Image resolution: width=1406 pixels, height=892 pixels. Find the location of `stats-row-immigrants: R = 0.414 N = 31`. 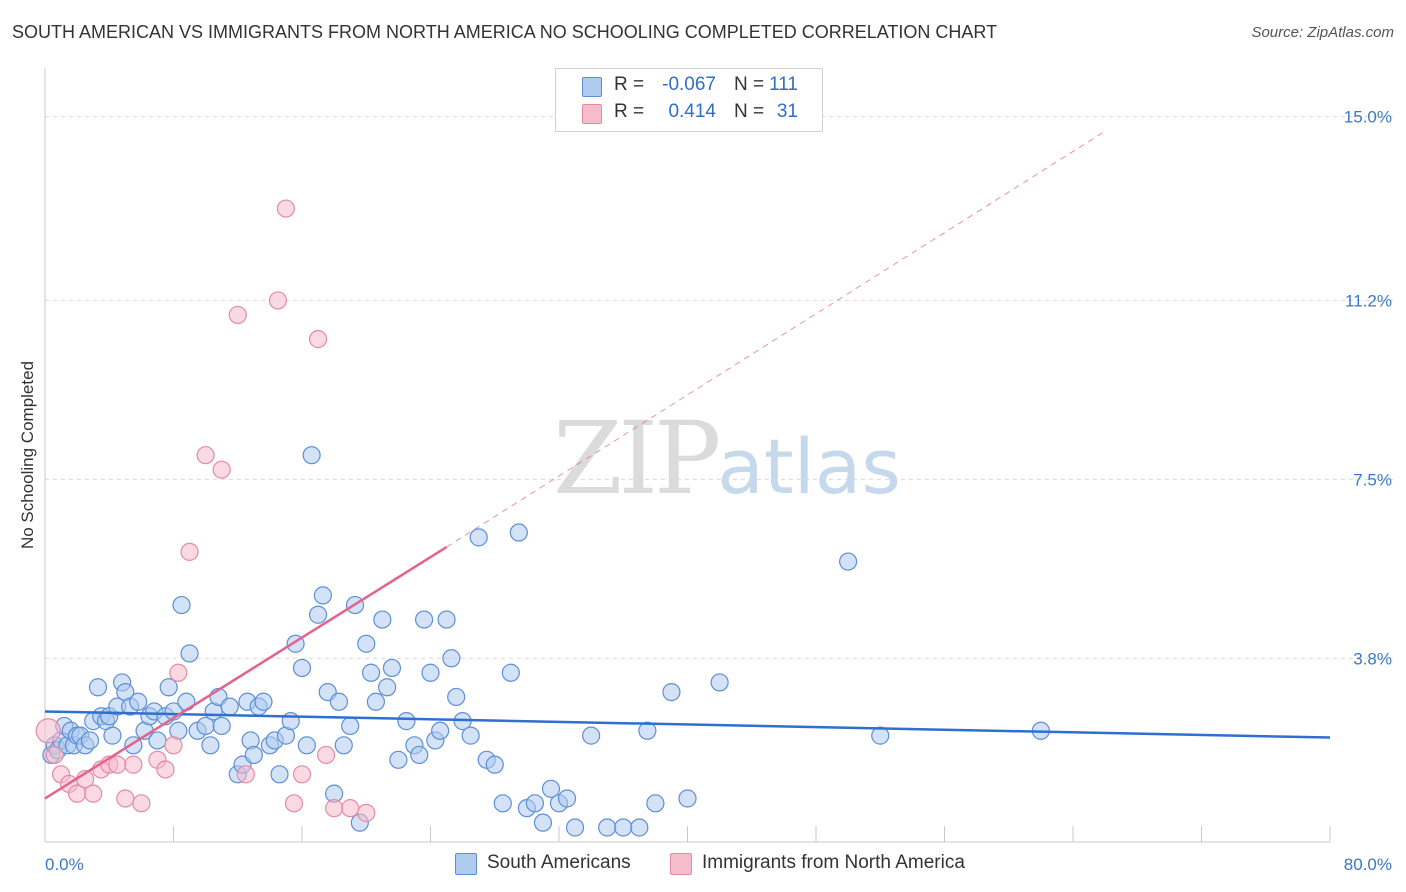

stats-row-immigrants: R = 0.414 N = 31 is located at coordinates (689, 114).